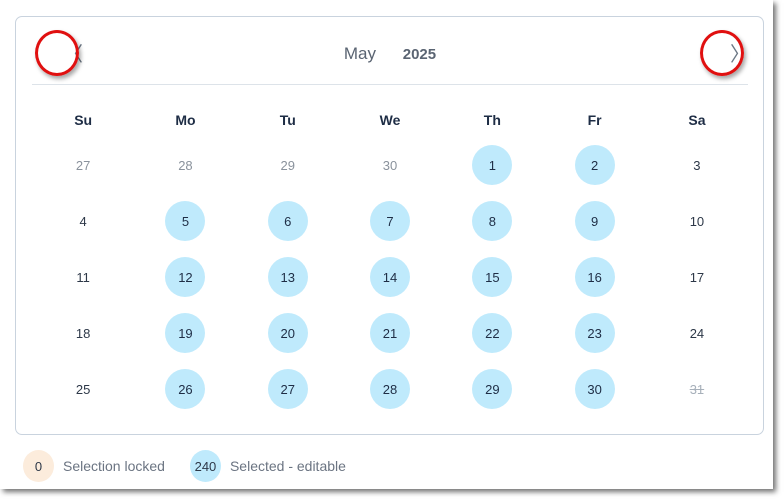  Describe the element at coordinates (359, 53) in the screenshot. I see `month-label: May` at that location.